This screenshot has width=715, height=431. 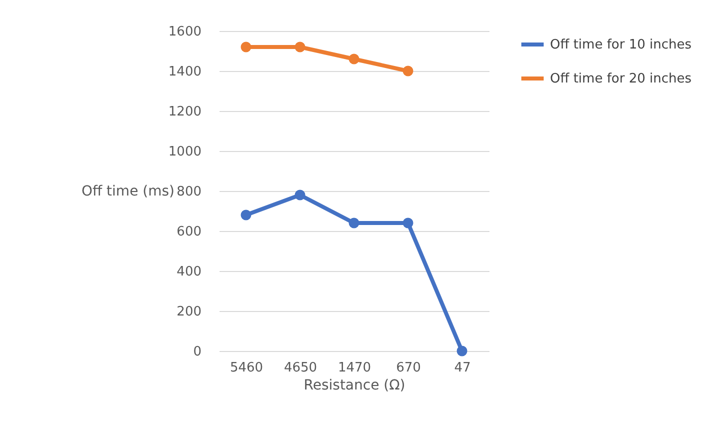 What do you see at coordinates (462, 368) in the screenshot?
I see `x-tick-label: 47` at bounding box center [462, 368].